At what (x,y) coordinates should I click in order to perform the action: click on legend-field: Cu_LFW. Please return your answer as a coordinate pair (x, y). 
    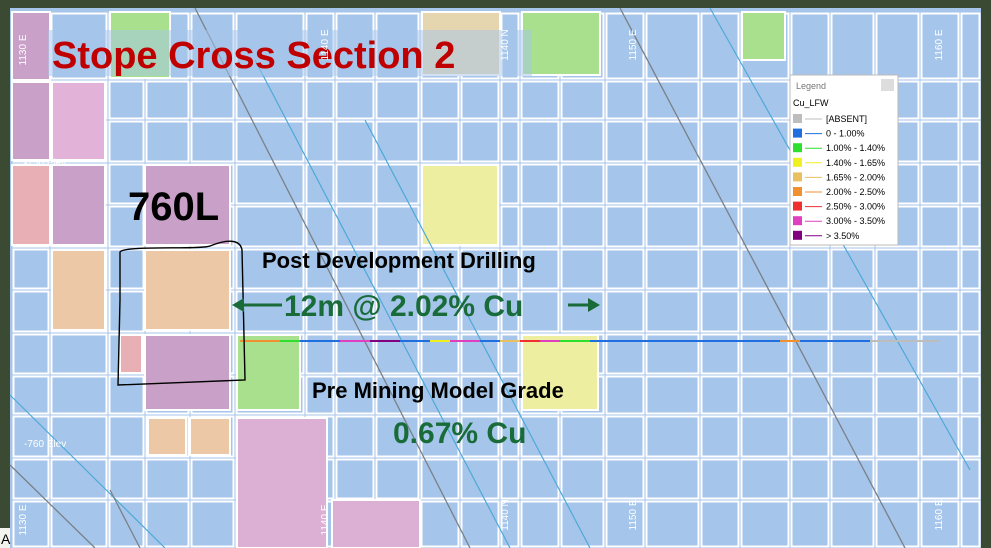
    Looking at the image, I should click on (811, 103).